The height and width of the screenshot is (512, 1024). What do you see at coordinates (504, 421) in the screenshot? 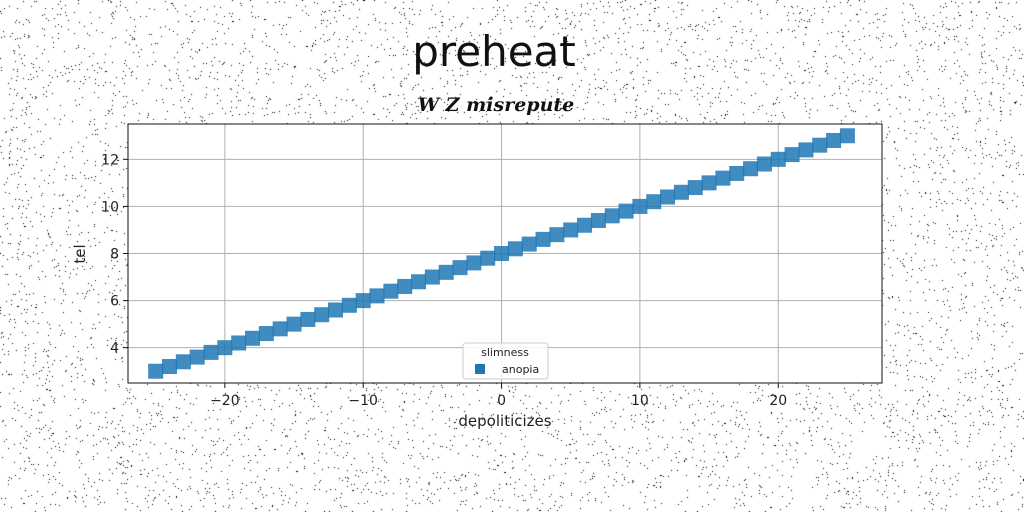
I see `x-axis-label: depoliticizes` at bounding box center [504, 421].